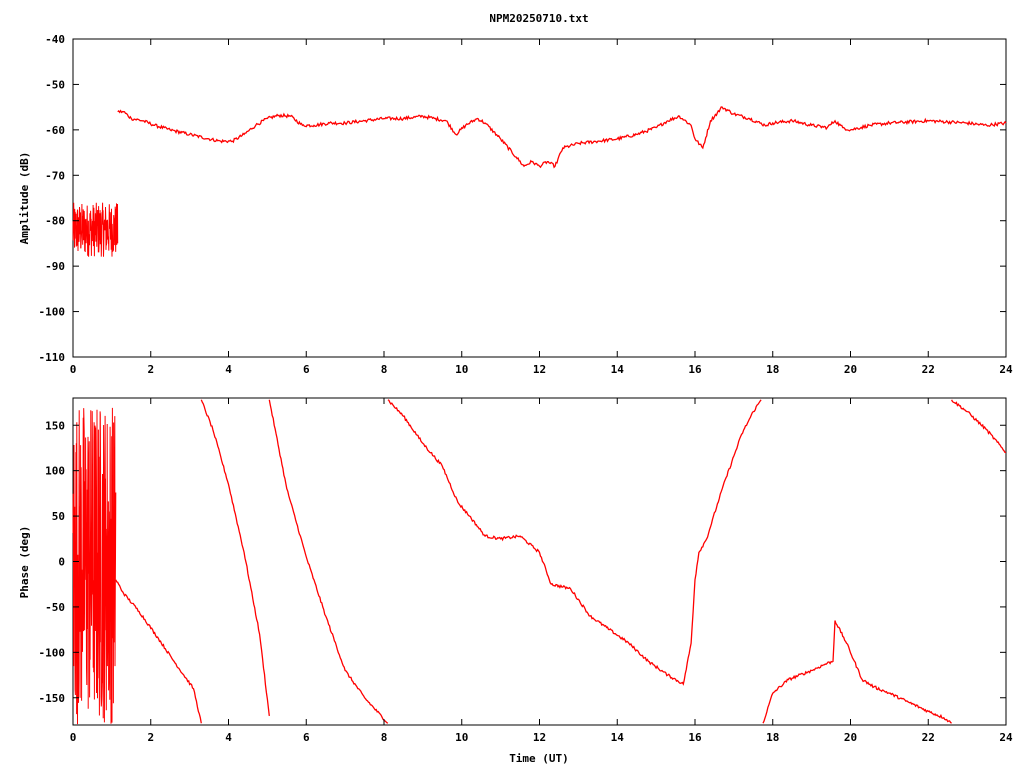 The height and width of the screenshot is (768, 1024). What do you see at coordinates (150, 369) in the screenshot?
I see `amplitude-x-tick-label: 2` at bounding box center [150, 369].